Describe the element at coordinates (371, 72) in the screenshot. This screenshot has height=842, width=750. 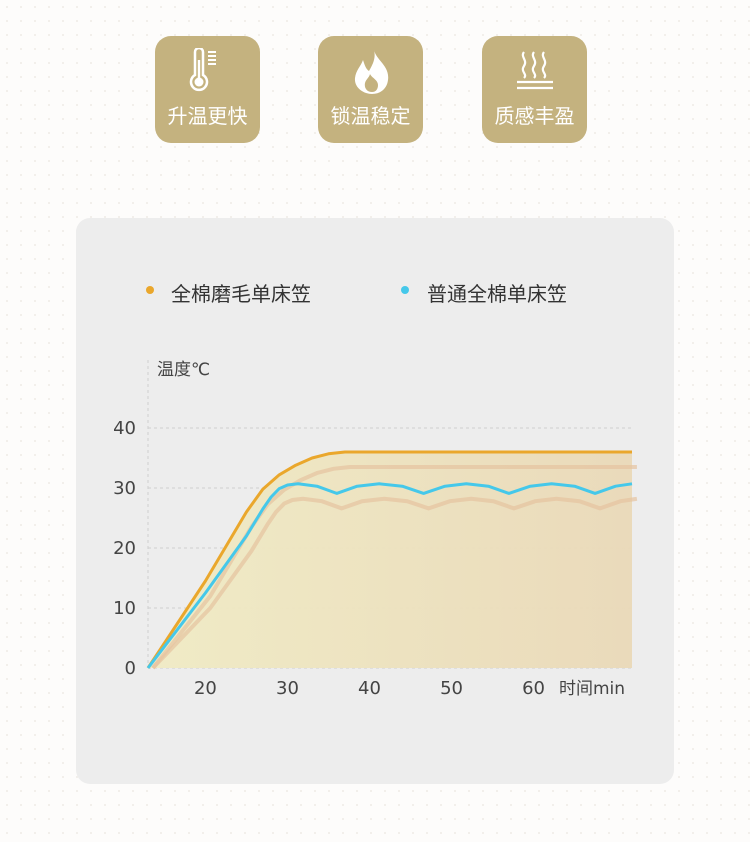
I see `flame-icon` at that location.